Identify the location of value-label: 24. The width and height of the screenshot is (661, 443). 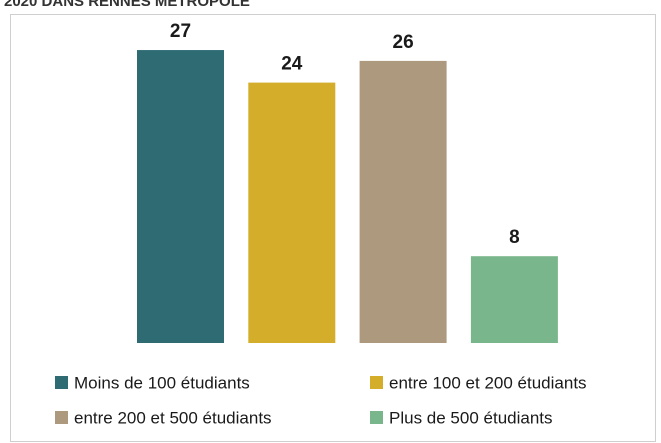
(292, 64).